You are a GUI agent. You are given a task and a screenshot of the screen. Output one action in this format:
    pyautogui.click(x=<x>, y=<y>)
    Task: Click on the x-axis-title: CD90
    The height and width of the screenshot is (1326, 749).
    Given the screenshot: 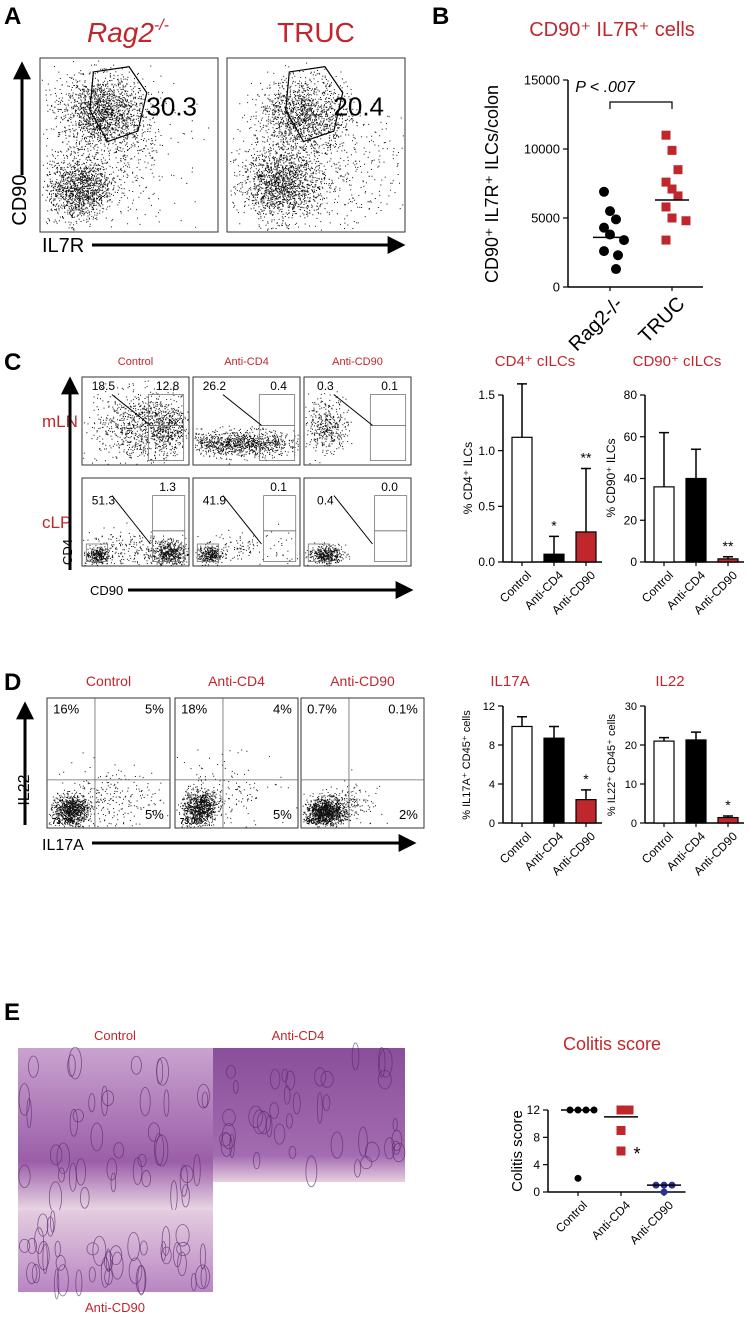 What is the action you would take?
    pyautogui.click(x=106, y=590)
    